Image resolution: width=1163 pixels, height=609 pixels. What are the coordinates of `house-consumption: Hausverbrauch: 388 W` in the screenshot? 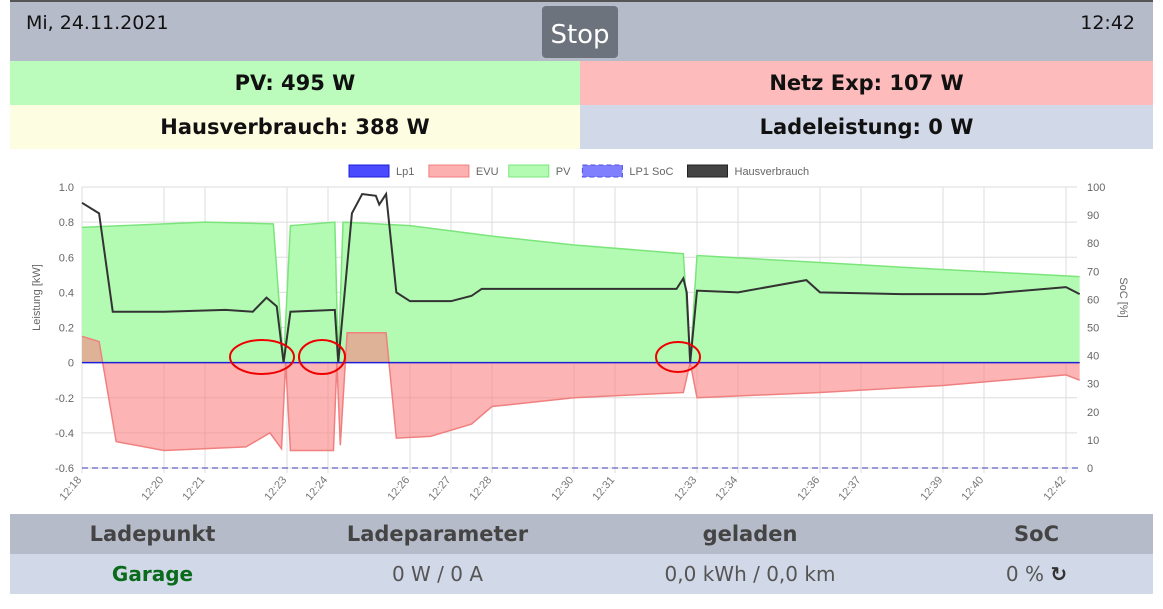 It's located at (295, 127).